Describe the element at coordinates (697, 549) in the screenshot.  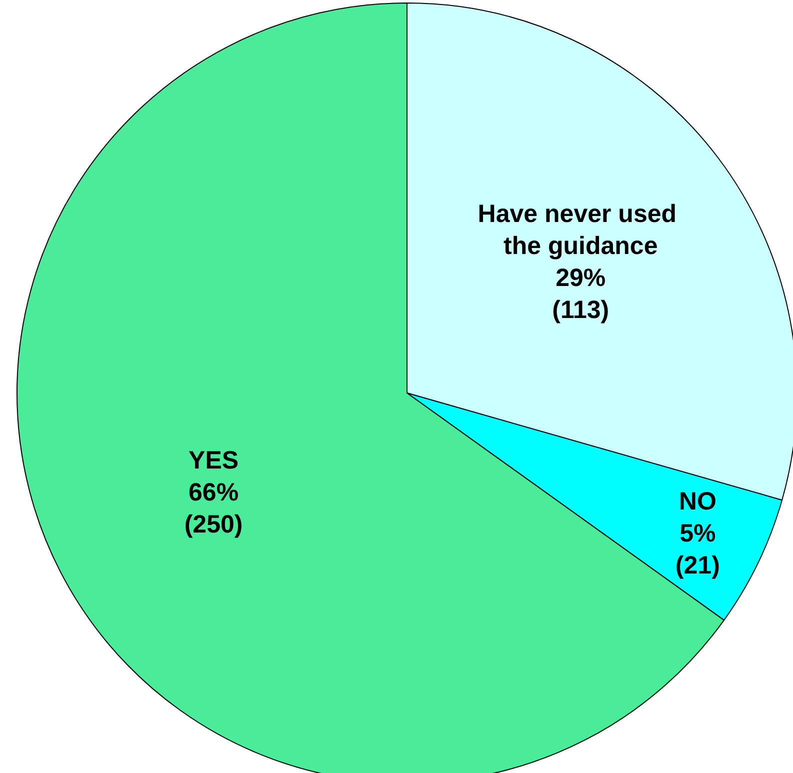
I see `data-label: 5% (21)` at that location.